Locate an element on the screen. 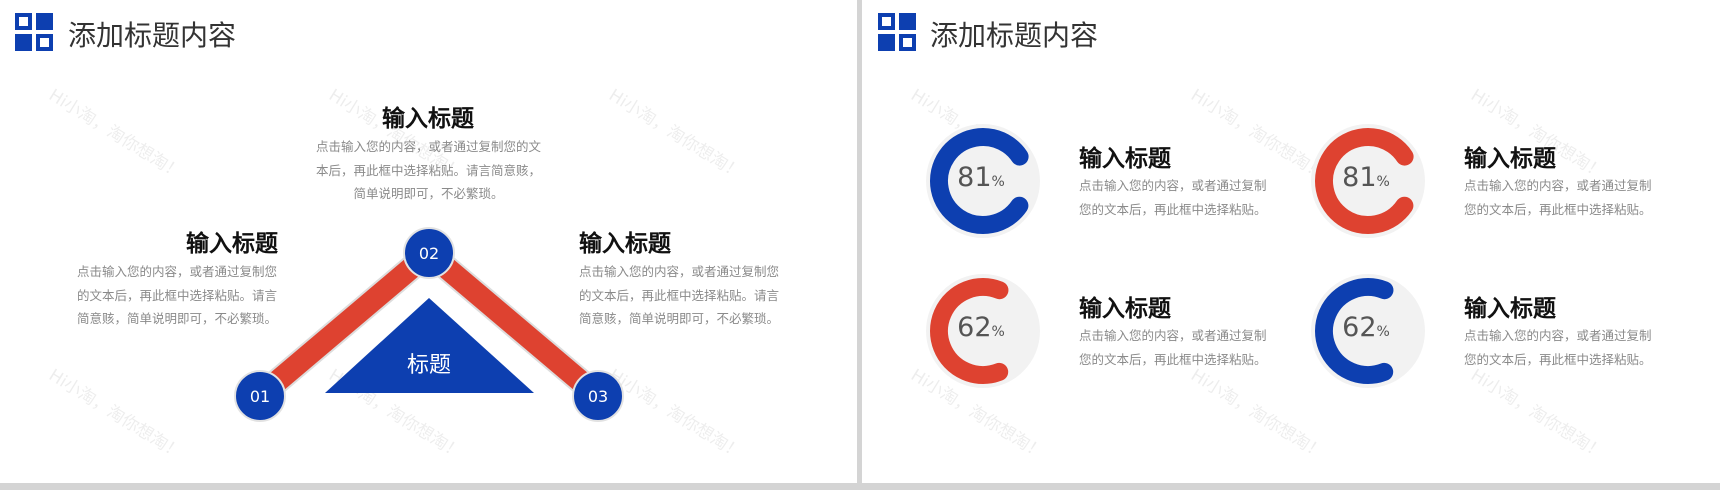 This screenshot has height=490, width=1720. node-label: 03 is located at coordinates (598, 396).